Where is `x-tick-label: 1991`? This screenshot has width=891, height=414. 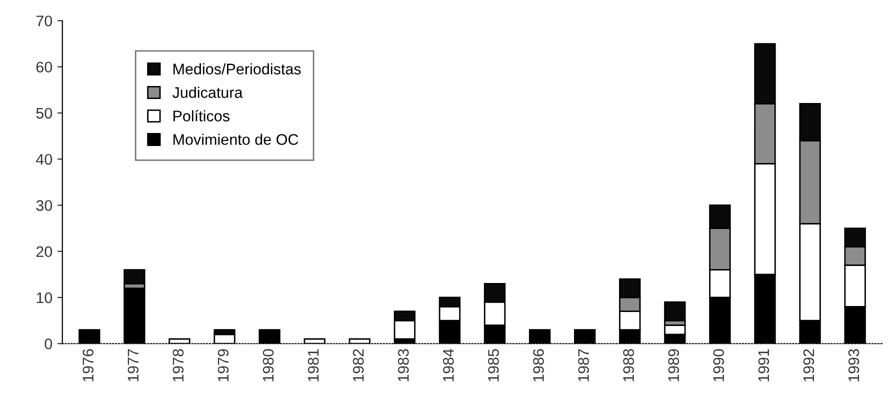
x-tick-label: 1991 is located at coordinates (764, 365).